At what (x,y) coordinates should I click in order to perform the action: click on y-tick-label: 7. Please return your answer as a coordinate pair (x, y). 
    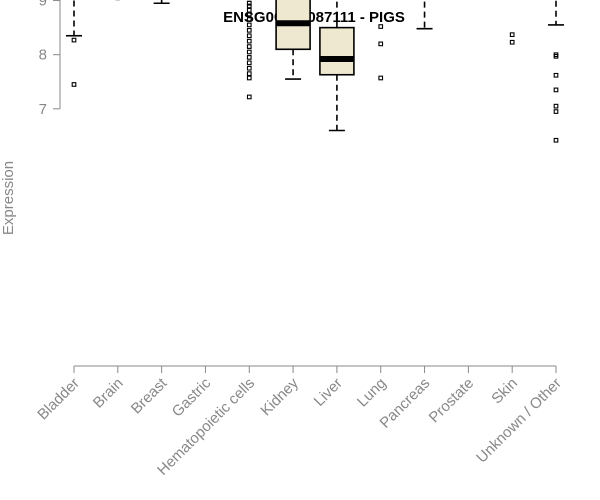
    Looking at the image, I should click on (43, 109).